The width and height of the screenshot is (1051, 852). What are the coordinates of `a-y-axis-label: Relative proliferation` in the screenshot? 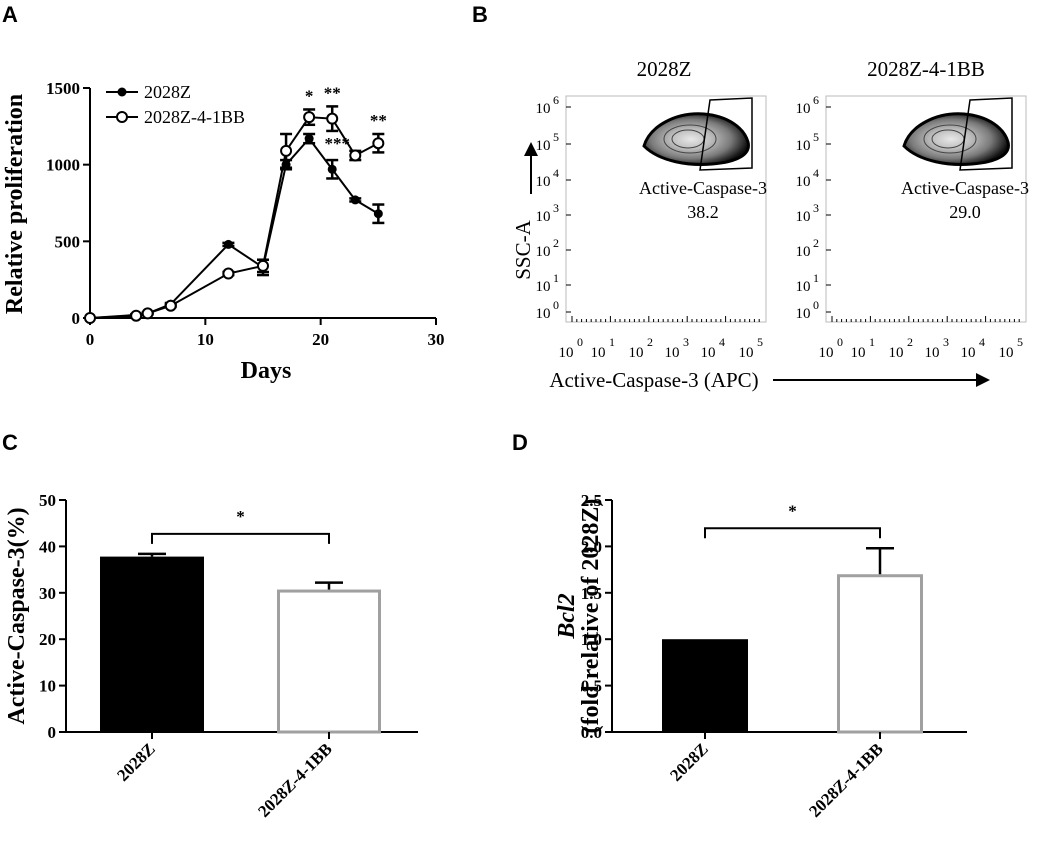 It's located at (15, 204).